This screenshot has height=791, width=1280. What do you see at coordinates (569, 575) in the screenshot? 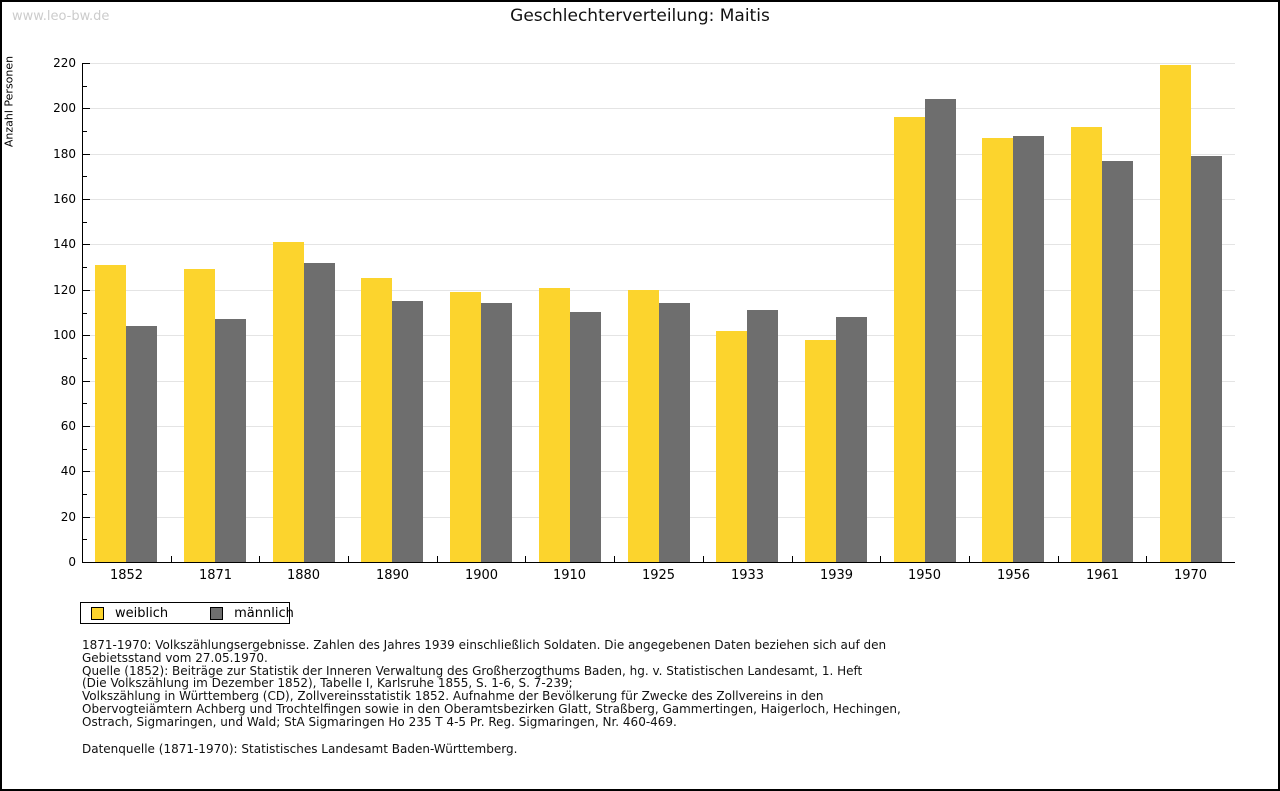
I see `x-category-label-1910: 1910` at bounding box center [569, 575].